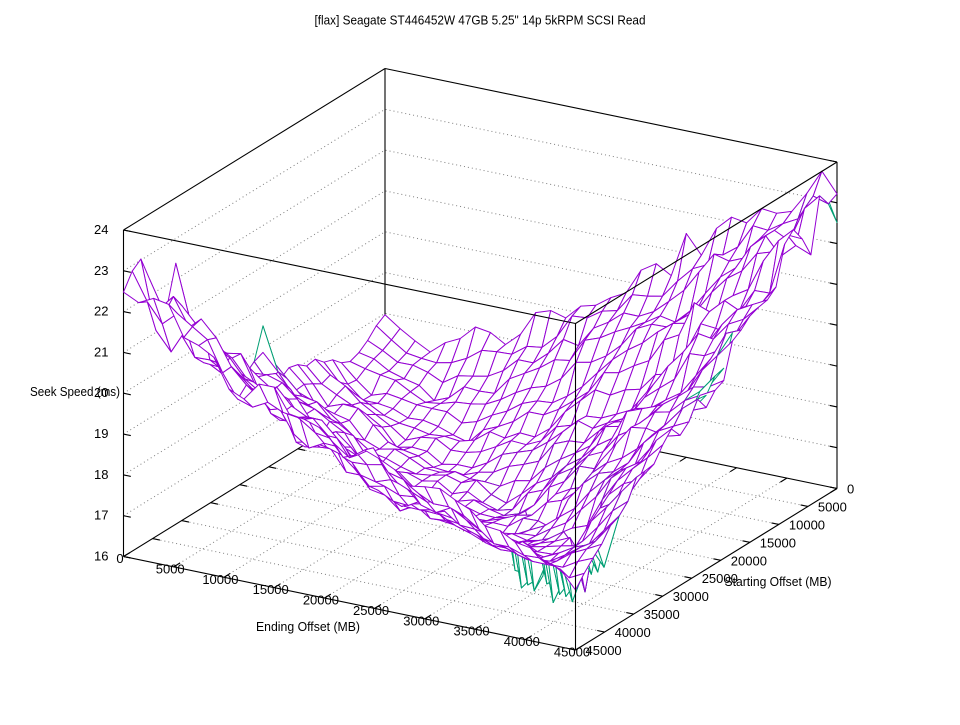  What do you see at coordinates (75, 391) in the screenshot?
I see `svg-text: Seek Speed (ms)` at bounding box center [75, 391].